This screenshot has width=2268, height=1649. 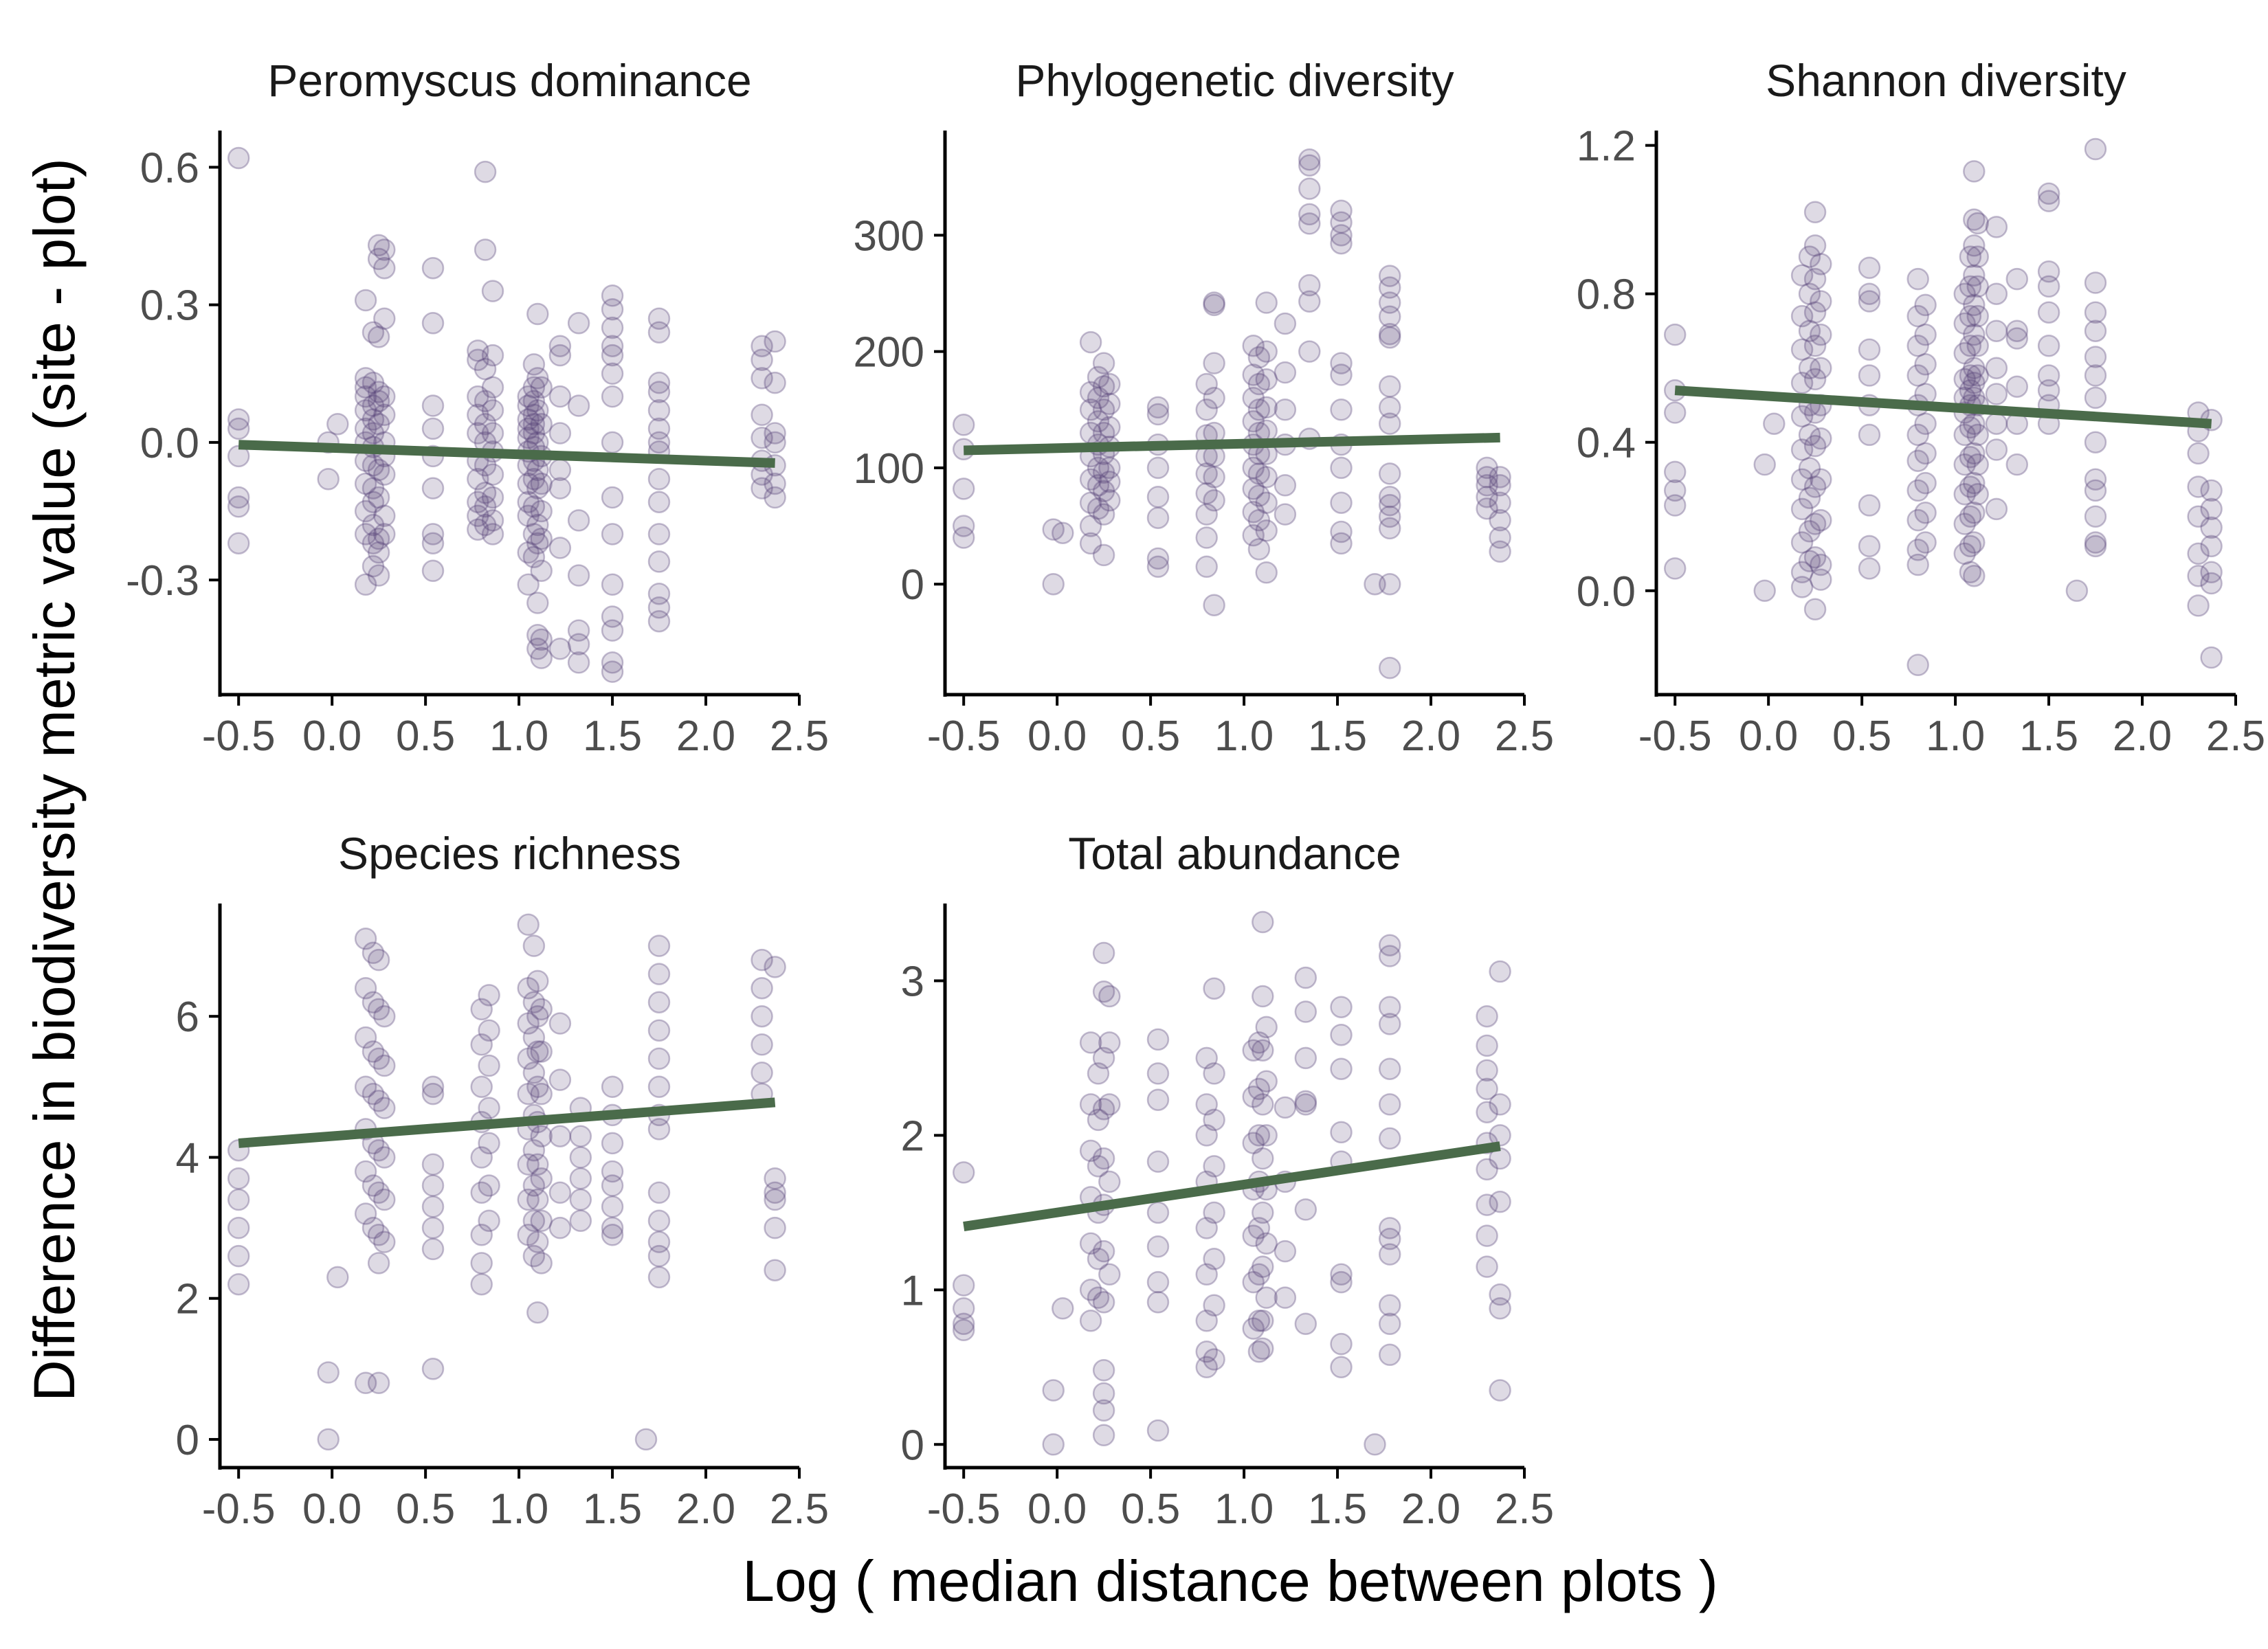 I want to click on x-tick-label: 2.0, so click(x=706, y=736).